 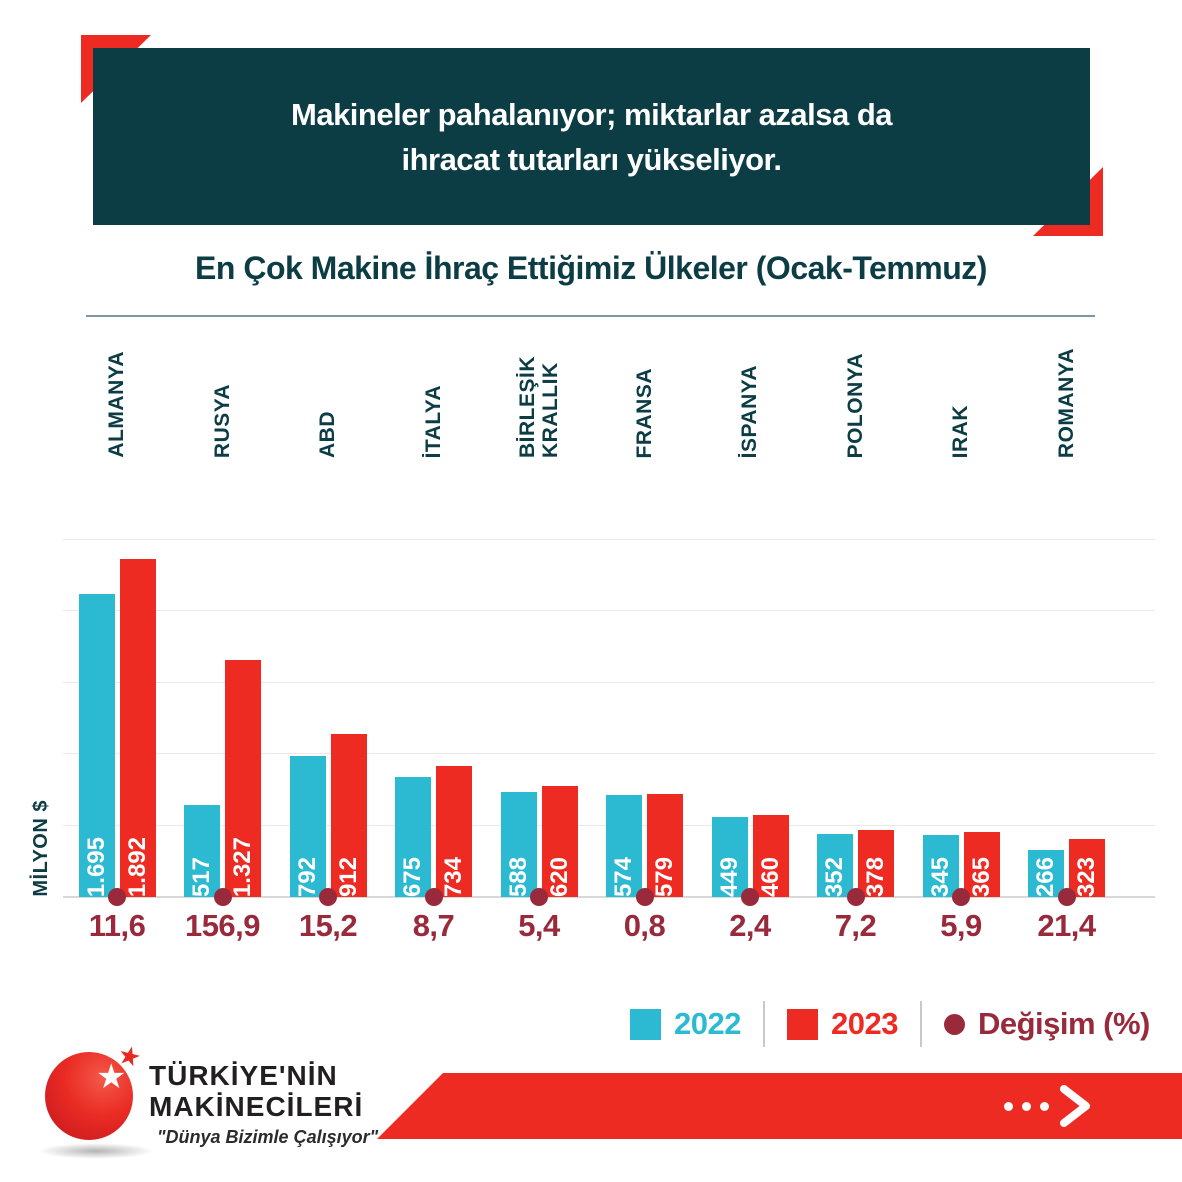 What do you see at coordinates (644, 925) in the screenshot?
I see `change-percent-value: 0,8` at bounding box center [644, 925].